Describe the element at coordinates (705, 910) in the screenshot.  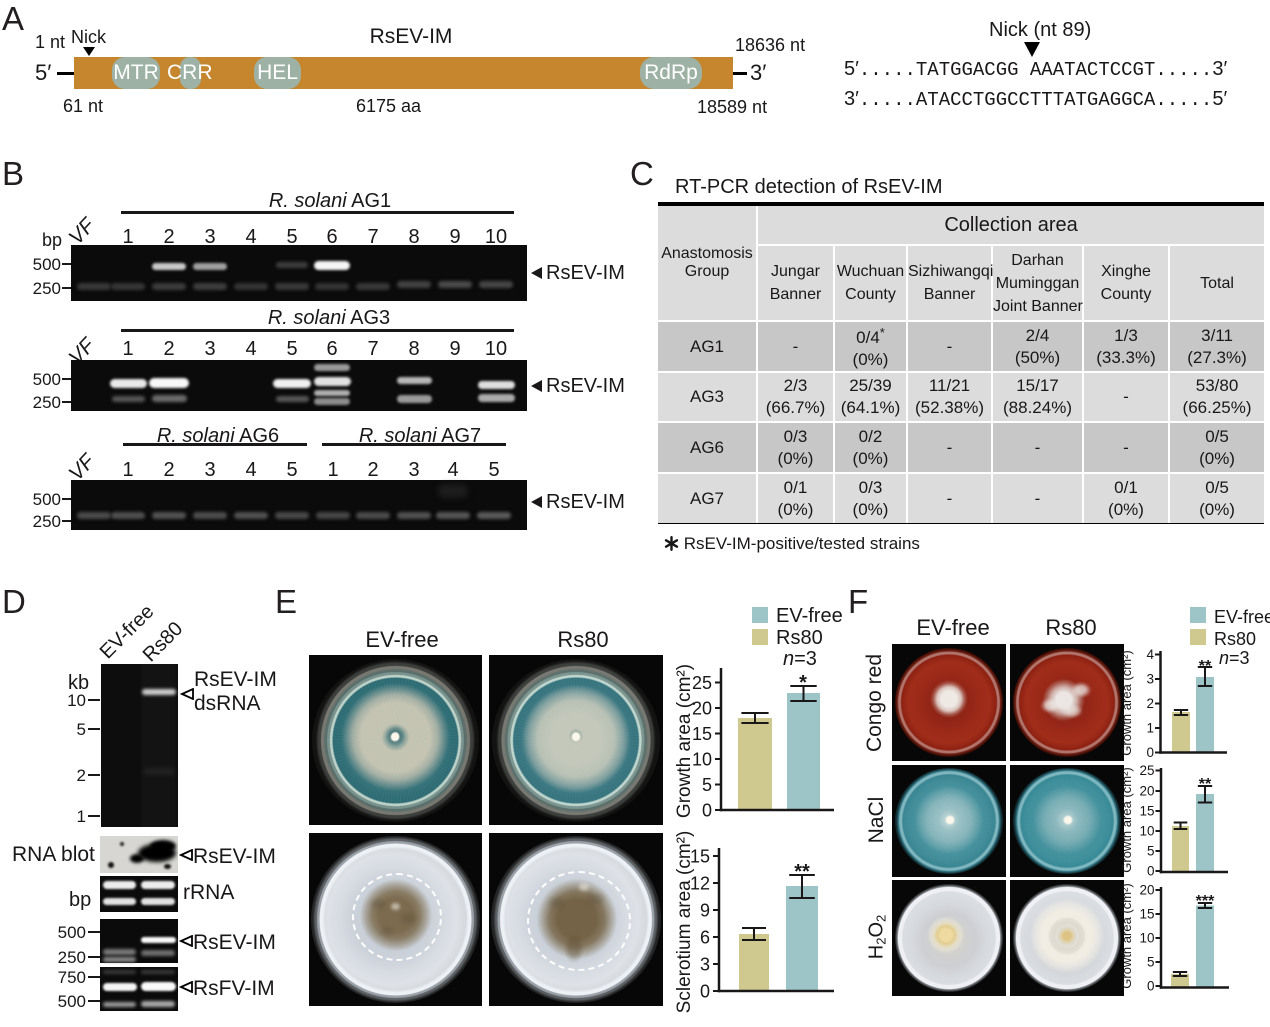
I see `svg-text: 9` at that location.